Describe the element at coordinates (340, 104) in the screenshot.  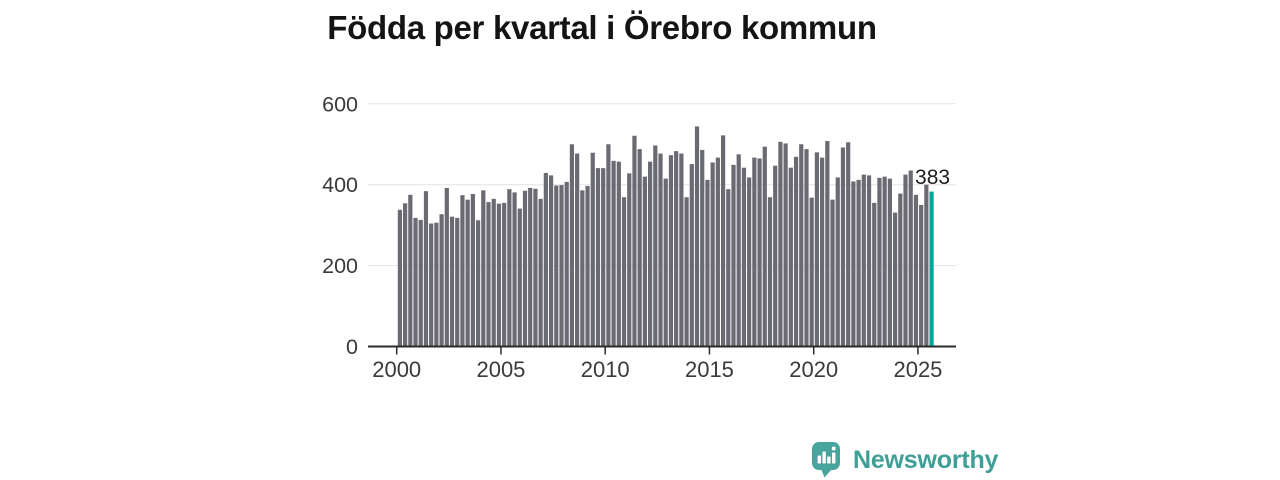
I see `y-axis-label: 600` at that location.